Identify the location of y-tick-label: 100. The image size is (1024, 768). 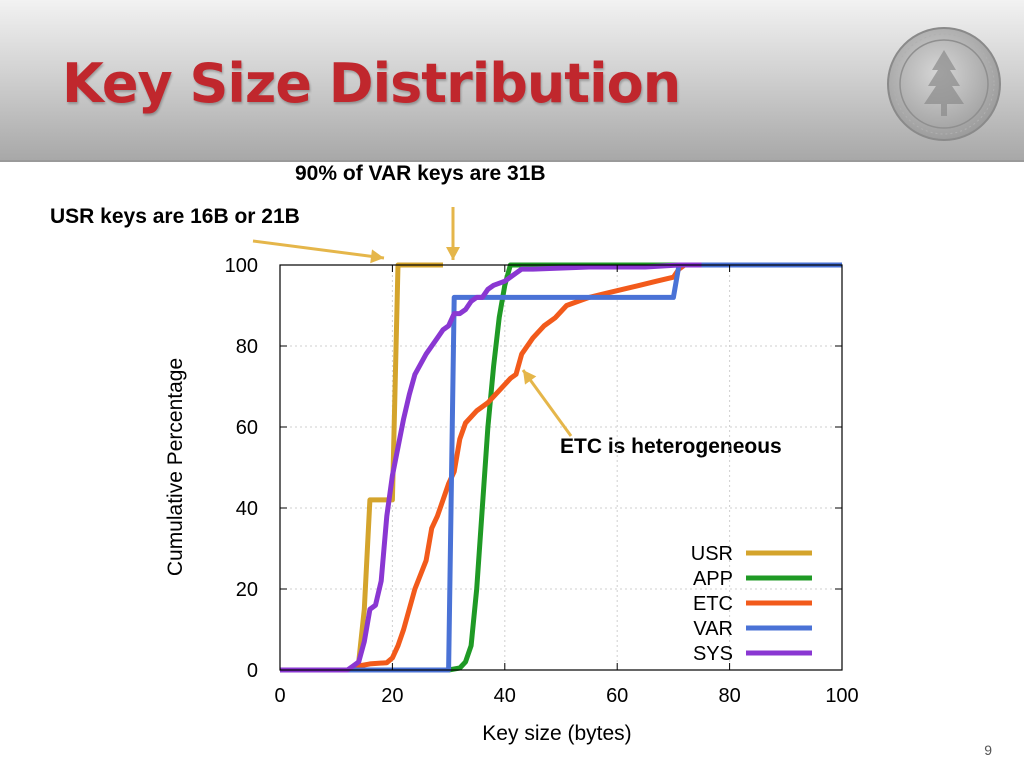
(241, 266).